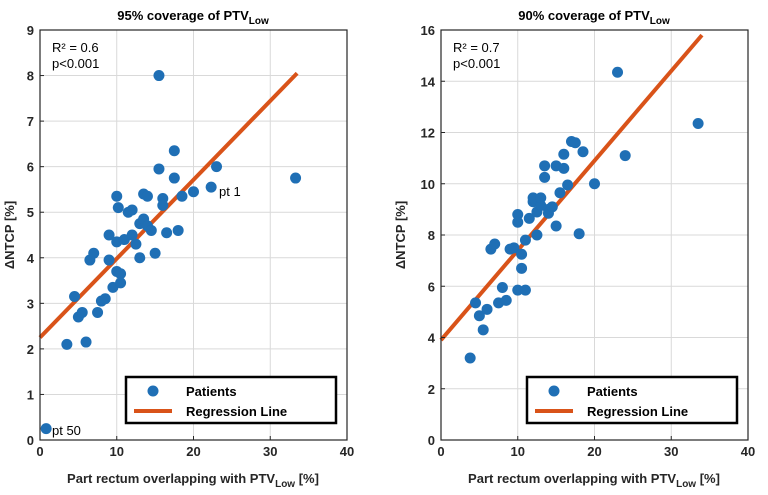  What do you see at coordinates (9, 235) in the screenshot?
I see `y-axis-label-left: ΔNTCP [%]` at bounding box center [9, 235].